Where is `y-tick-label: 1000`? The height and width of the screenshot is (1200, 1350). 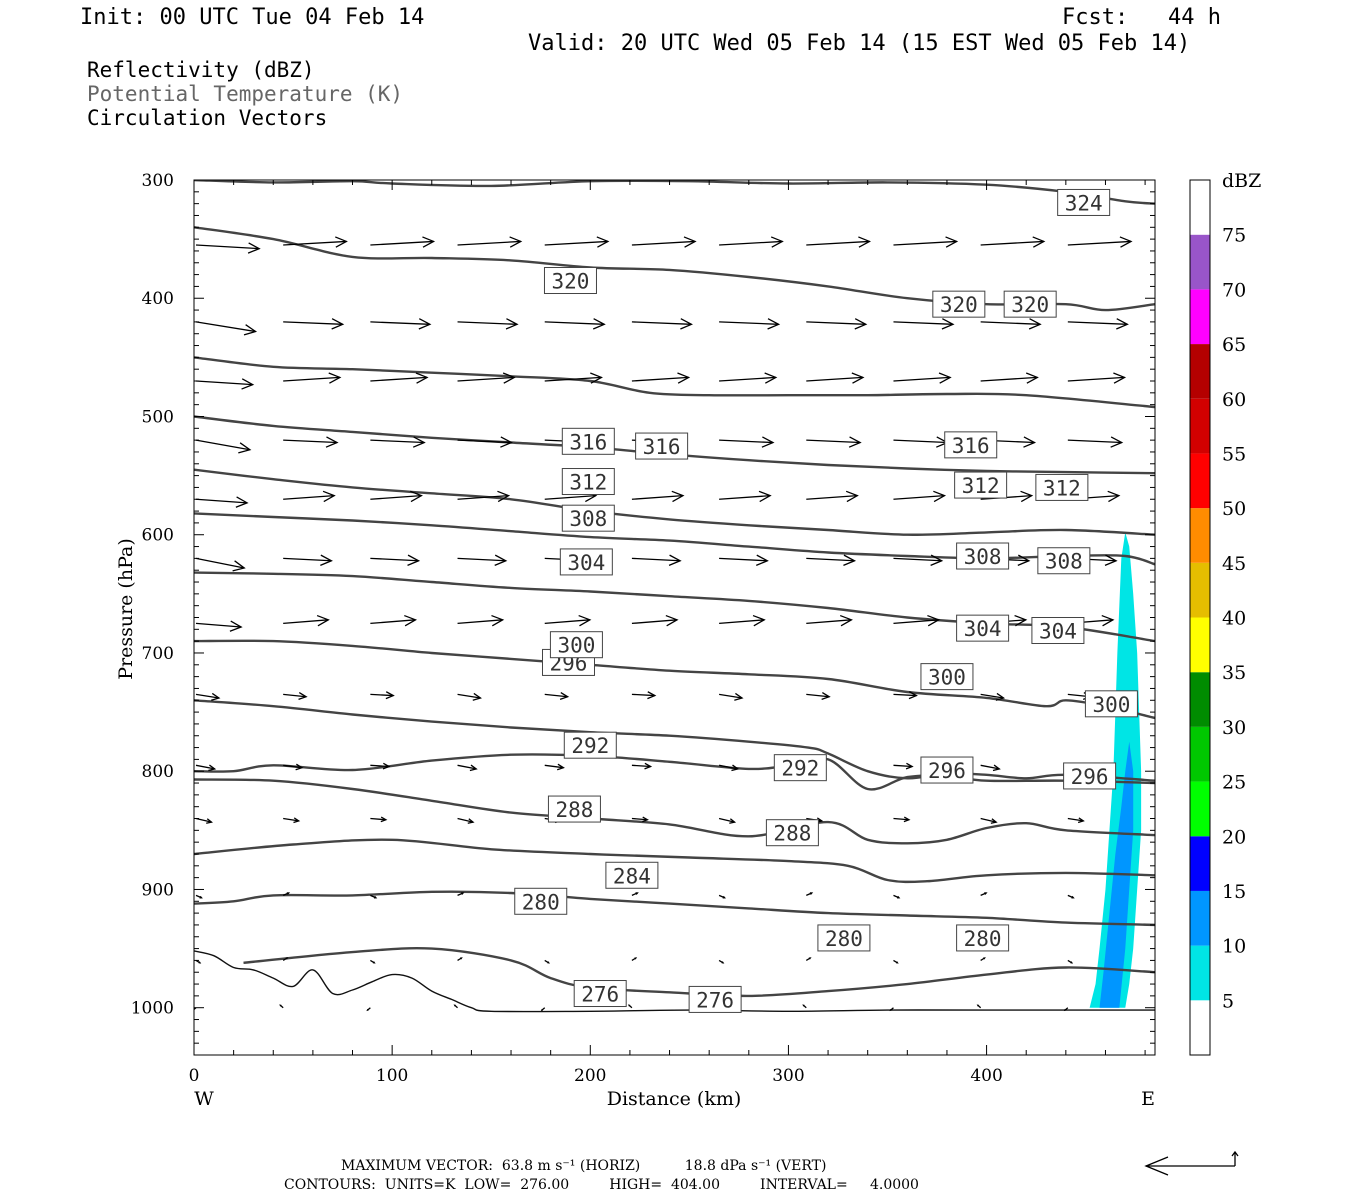 y-tick-label: 1000 is located at coordinates (152, 1009).